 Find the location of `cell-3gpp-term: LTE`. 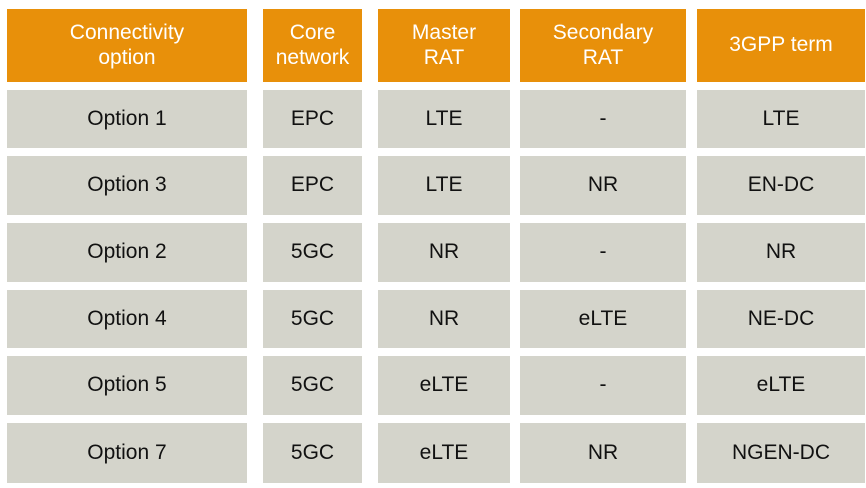

cell-3gpp-term: LTE is located at coordinates (781, 119).